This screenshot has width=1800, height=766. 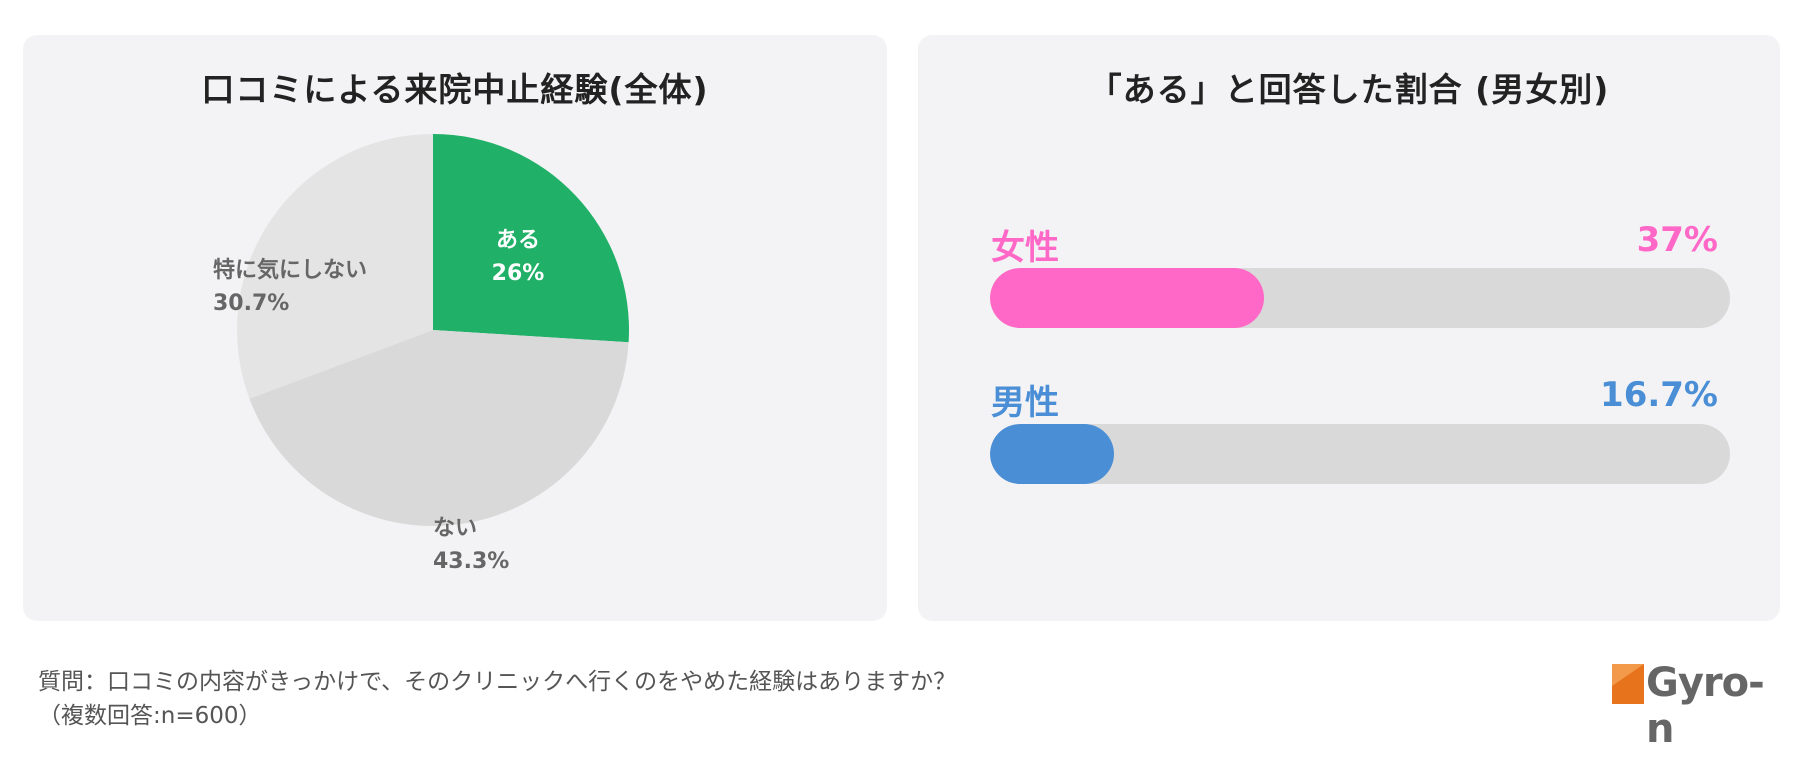 I want to click on bar-chart-title: 「ある」と回答した割合 (男女別), so click(x=1349, y=89).